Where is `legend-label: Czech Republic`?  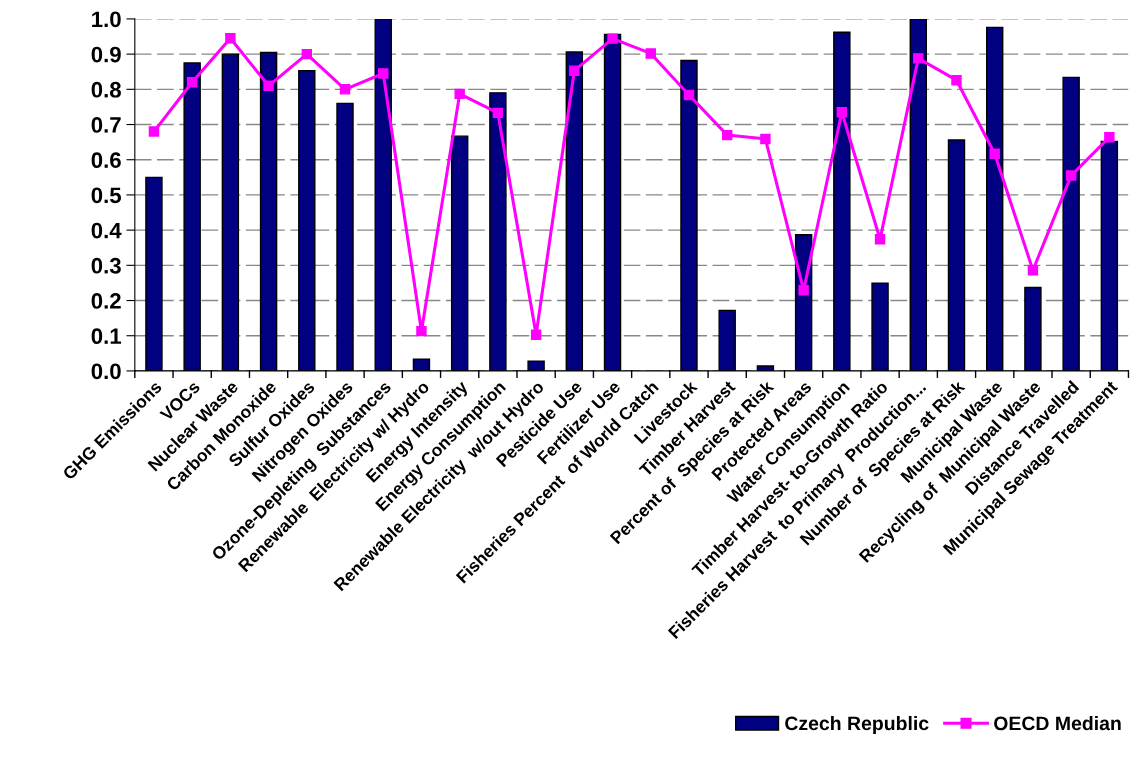 legend-label: Czech Republic is located at coordinates (857, 725).